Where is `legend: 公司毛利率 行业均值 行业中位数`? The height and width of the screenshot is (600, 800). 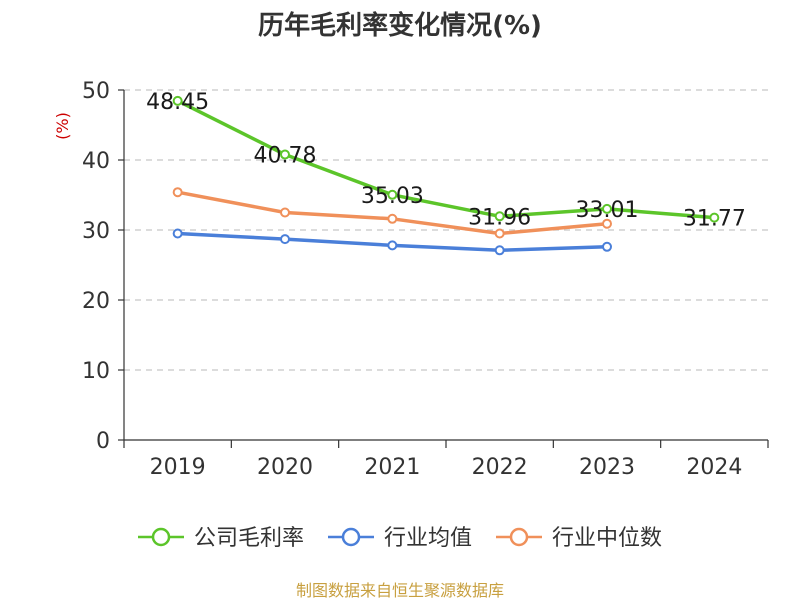 legend: 公司毛利率 行业均值 行业中位数 is located at coordinates (400, 538).